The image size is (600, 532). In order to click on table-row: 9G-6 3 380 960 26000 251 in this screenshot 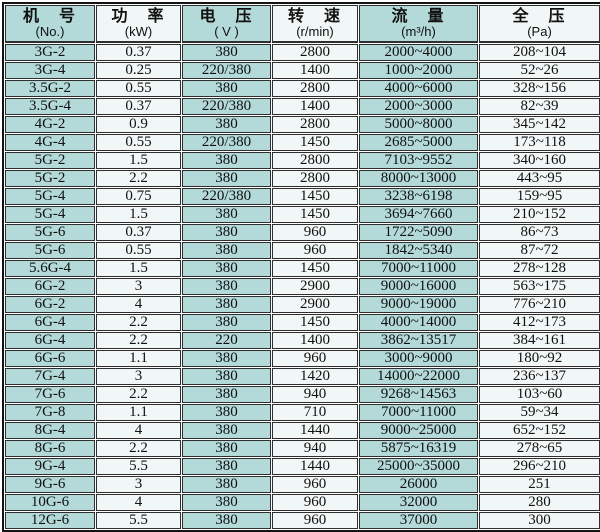, I will do `click(302, 484)`.